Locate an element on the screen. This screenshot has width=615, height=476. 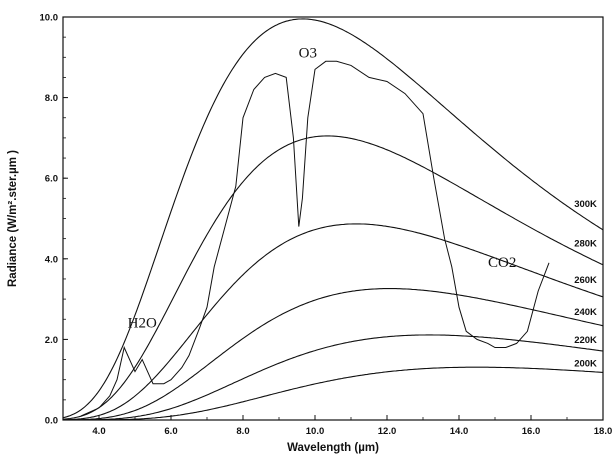
curve-label-260K: 260K is located at coordinates (585, 280).